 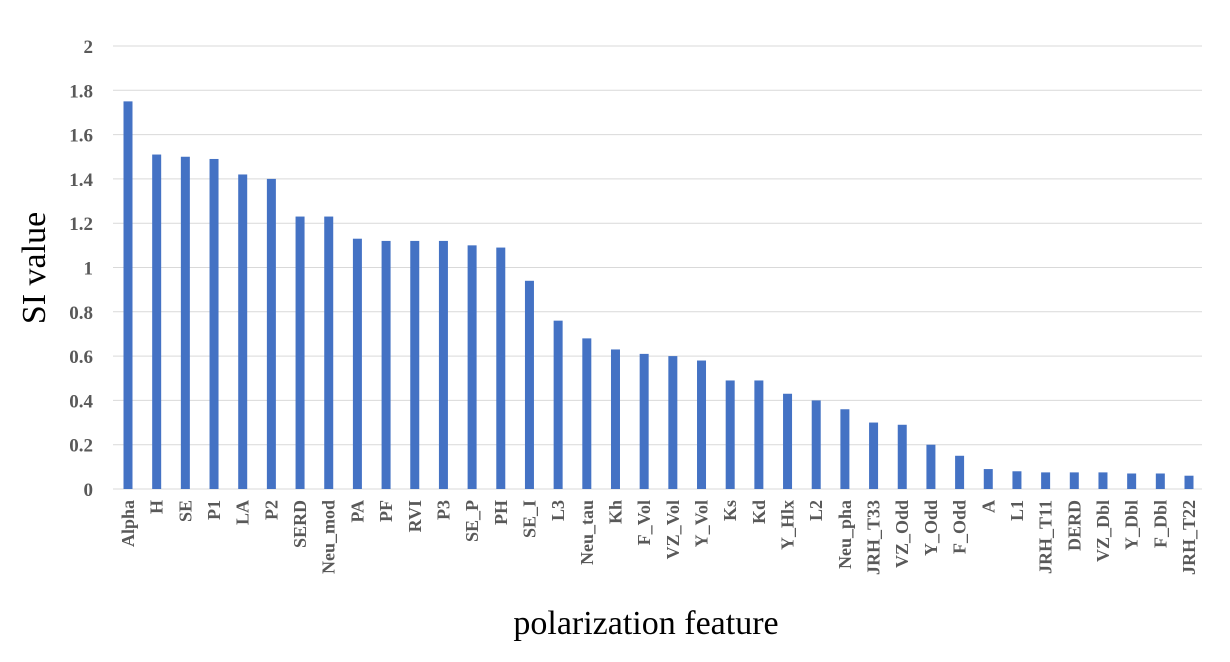 I want to click on x-tick-label: Neu_tau, so click(x=587, y=532).